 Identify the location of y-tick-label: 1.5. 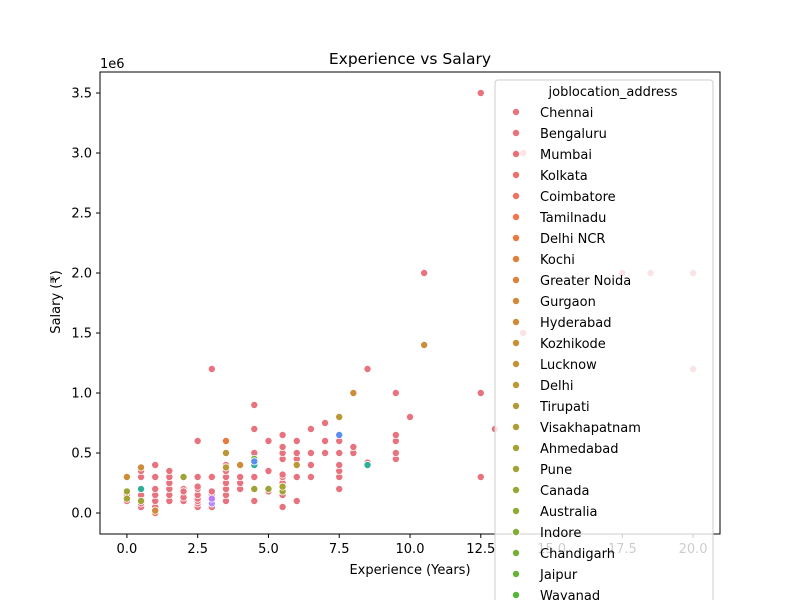
(81, 334).